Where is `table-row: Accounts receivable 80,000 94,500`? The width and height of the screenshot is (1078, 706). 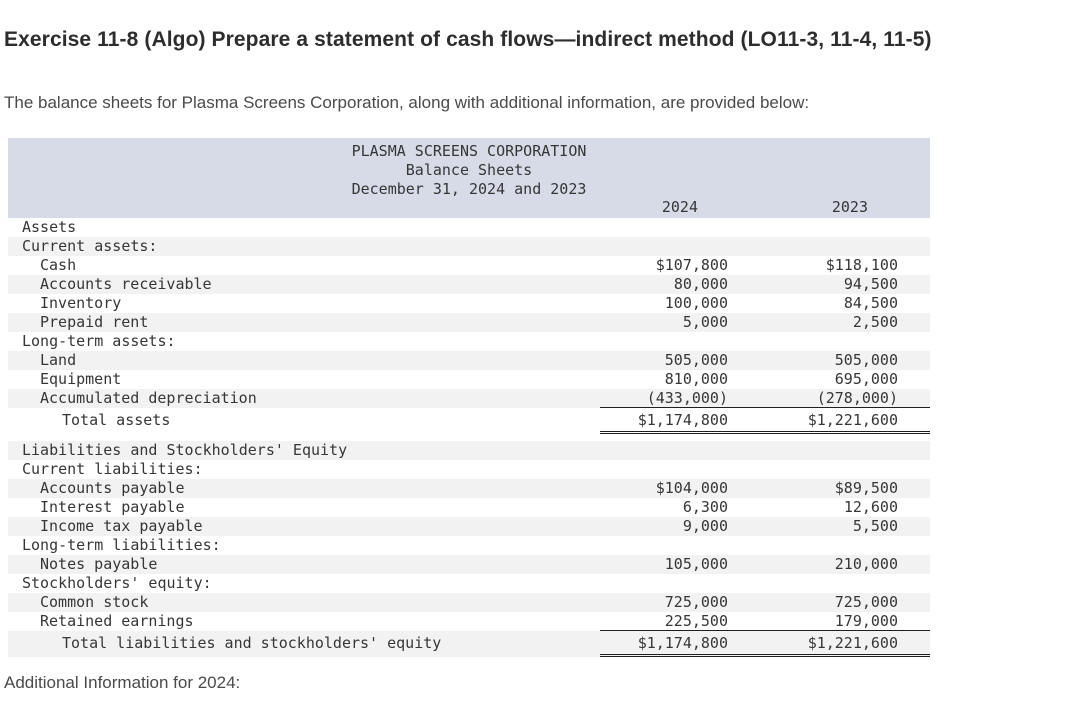 table-row: Accounts receivable 80,000 94,500 is located at coordinates (469, 284).